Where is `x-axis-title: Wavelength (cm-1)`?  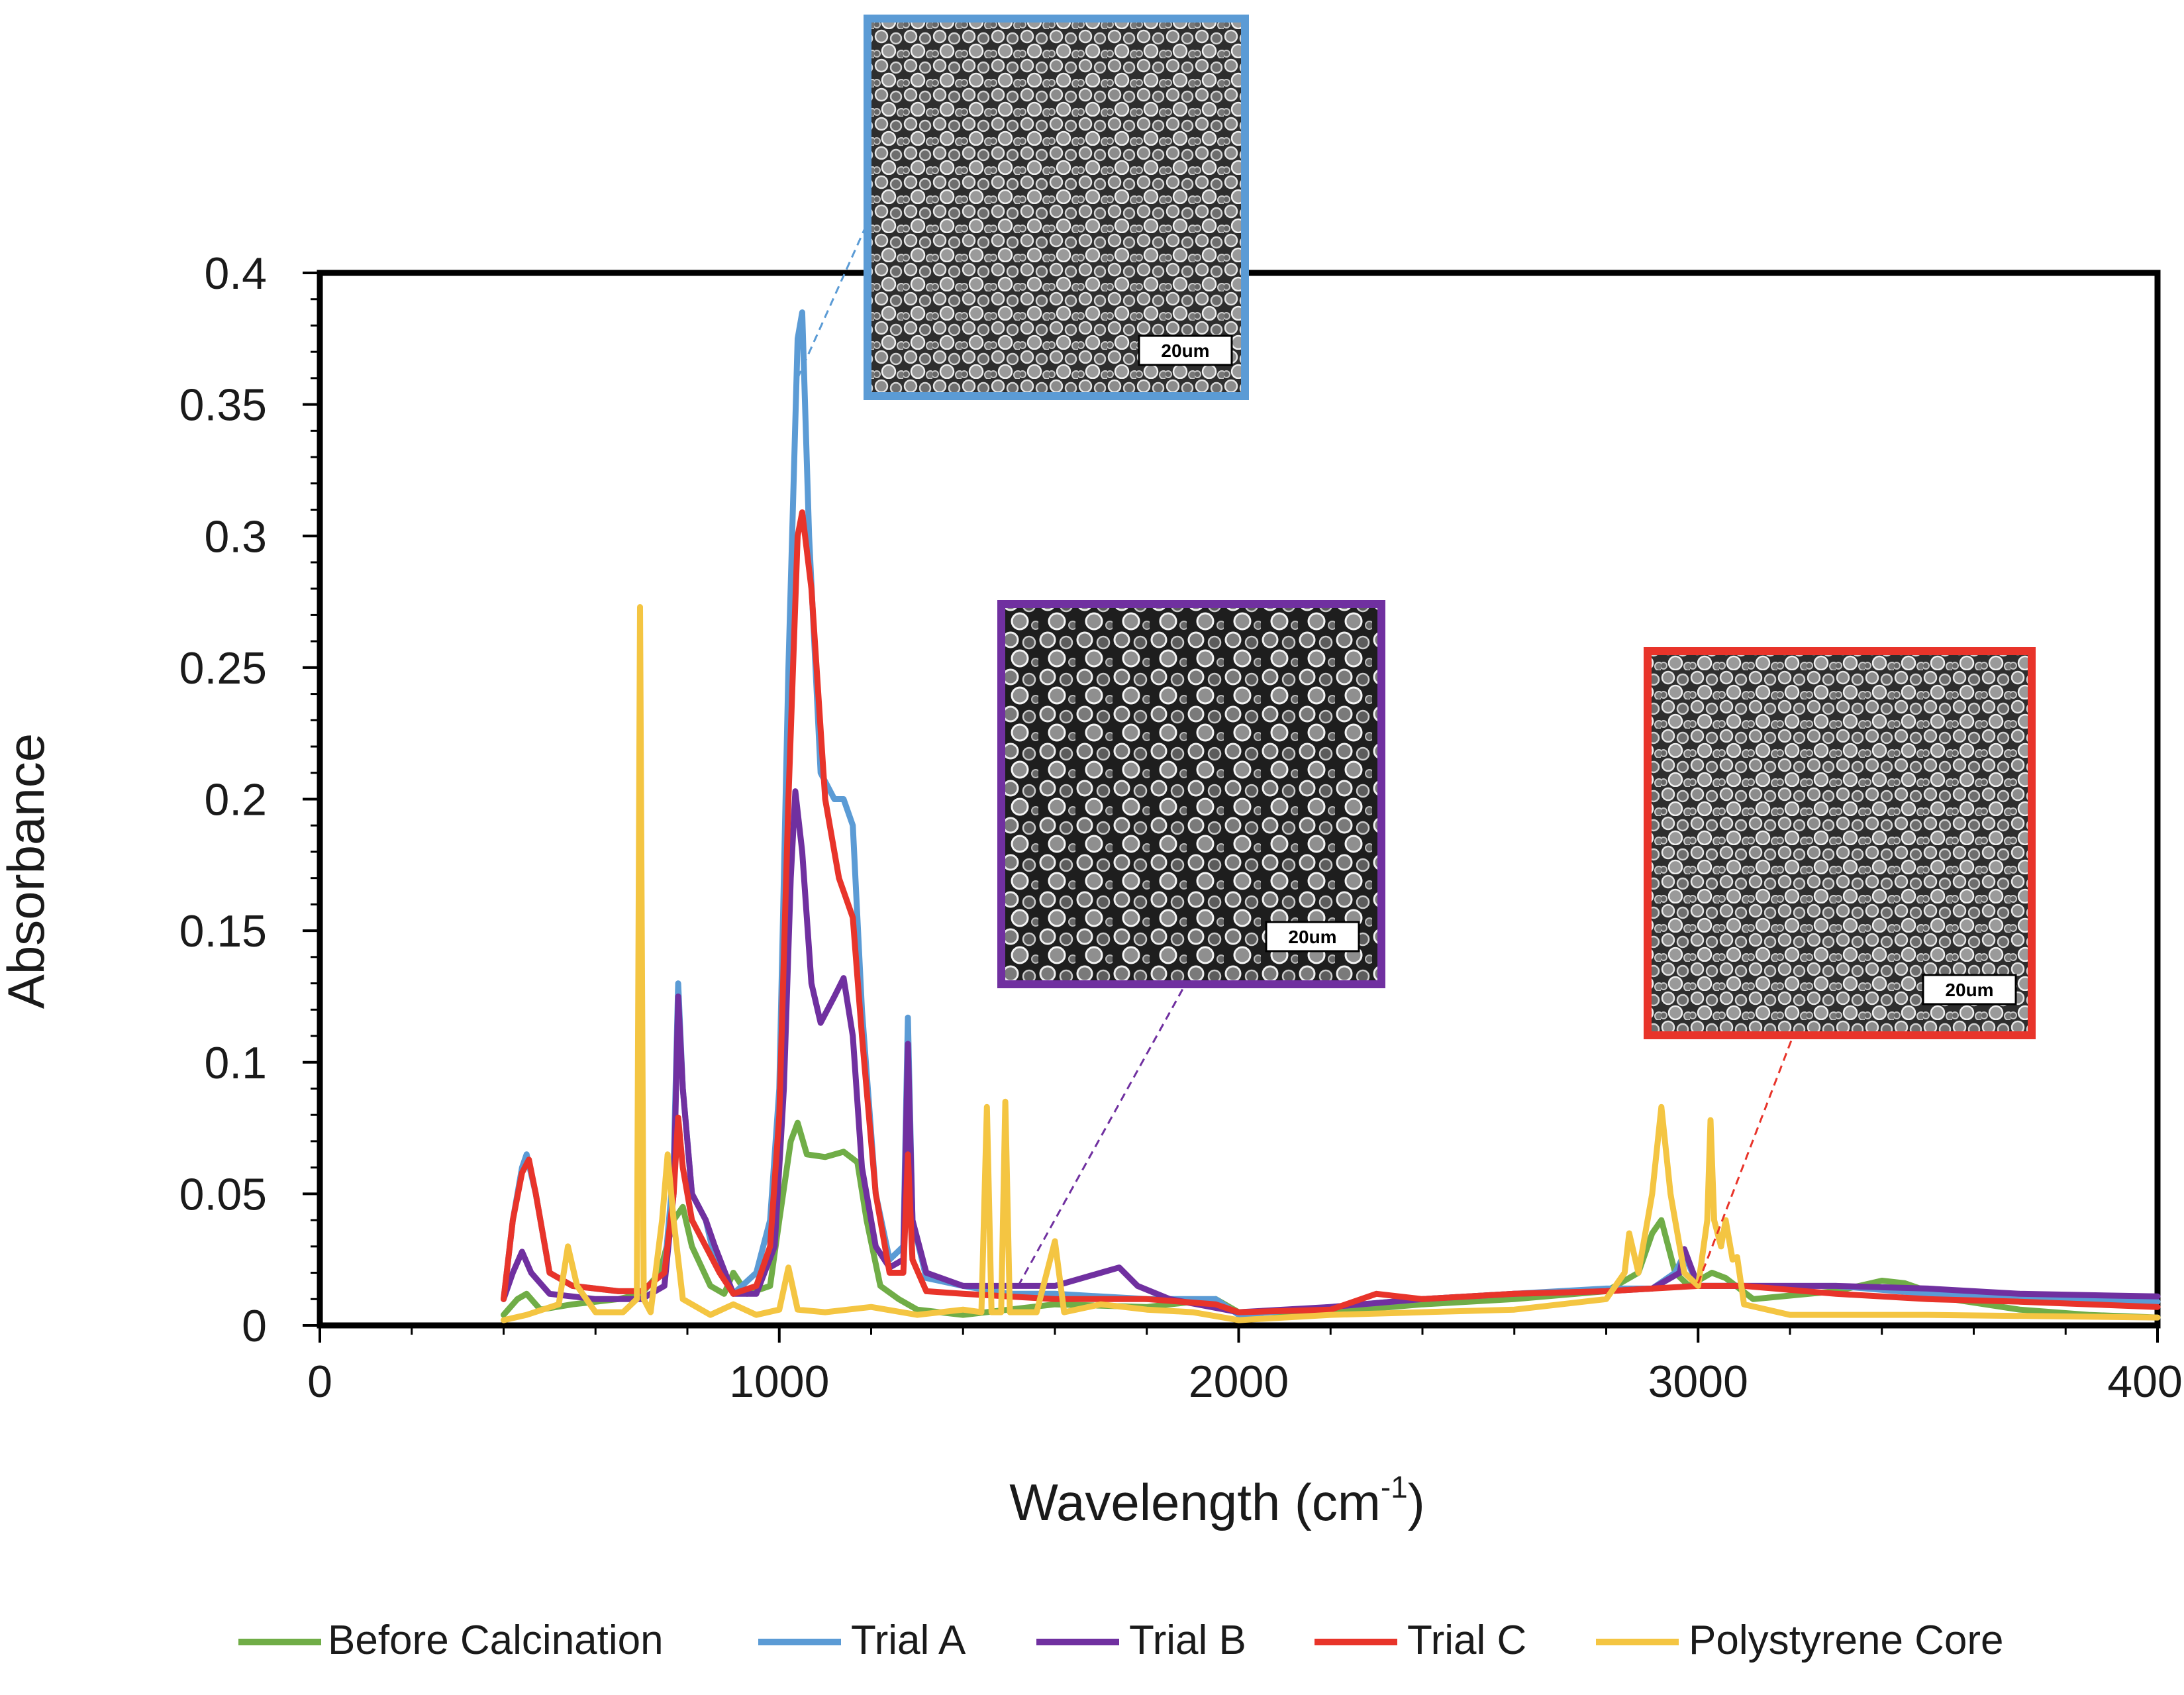 x-axis-title: Wavelength (cm-1) is located at coordinates (1217, 1500).